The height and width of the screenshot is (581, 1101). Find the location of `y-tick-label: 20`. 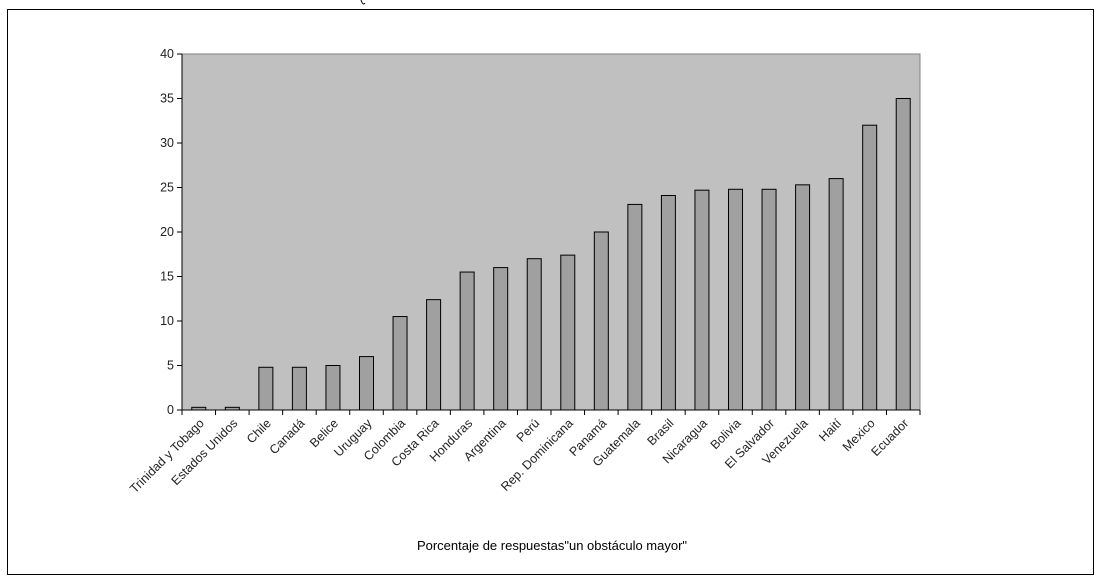

y-tick-label: 20 is located at coordinates (167, 232).